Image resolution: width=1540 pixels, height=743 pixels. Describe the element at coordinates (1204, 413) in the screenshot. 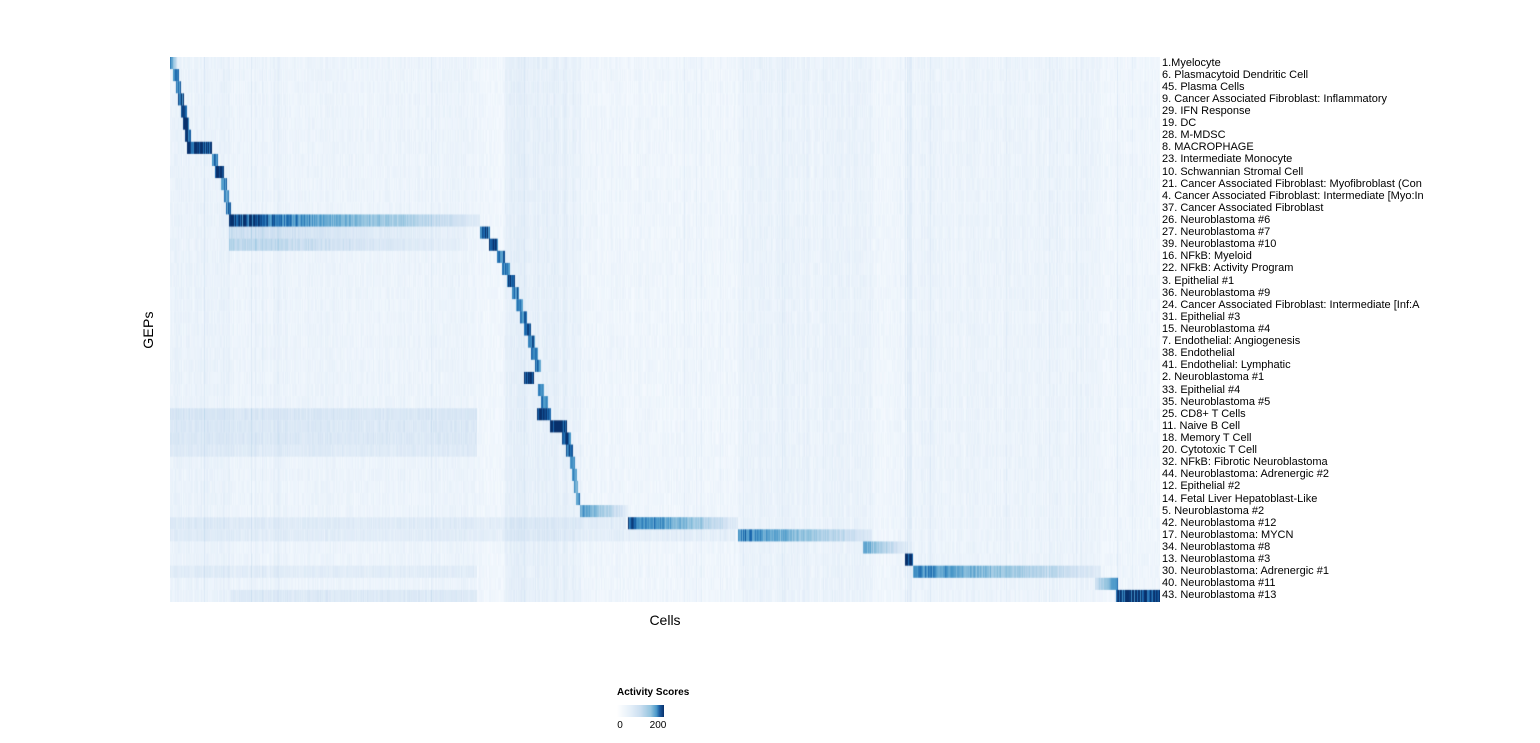

I see `row-label: 25. CD8+ T Cells` at that location.